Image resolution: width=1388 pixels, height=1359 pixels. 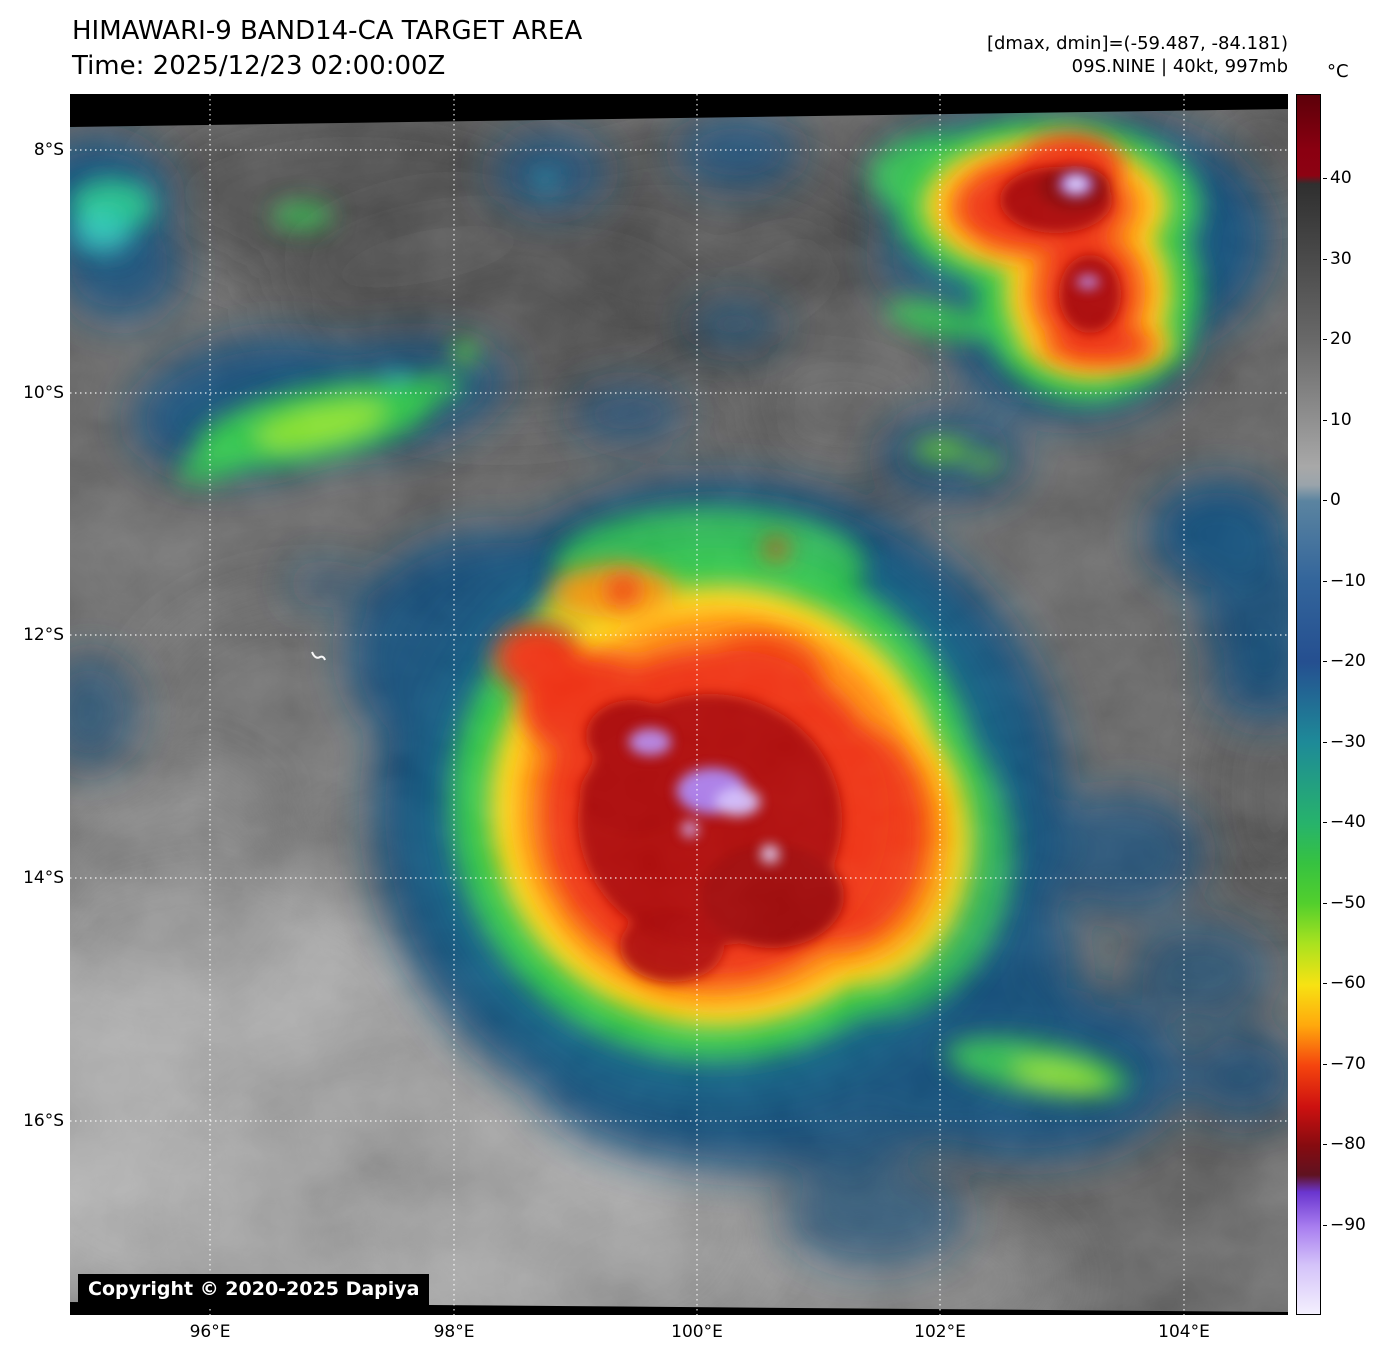 What do you see at coordinates (1348, 1225) in the screenshot?
I see `colorbar-tick-label: −90` at bounding box center [1348, 1225].